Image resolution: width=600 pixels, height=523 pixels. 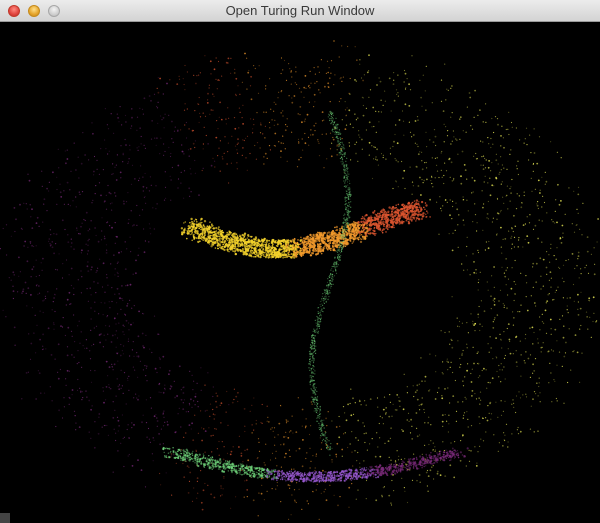 What do you see at coordinates (34, 11) in the screenshot?
I see `minimize-button` at bounding box center [34, 11].